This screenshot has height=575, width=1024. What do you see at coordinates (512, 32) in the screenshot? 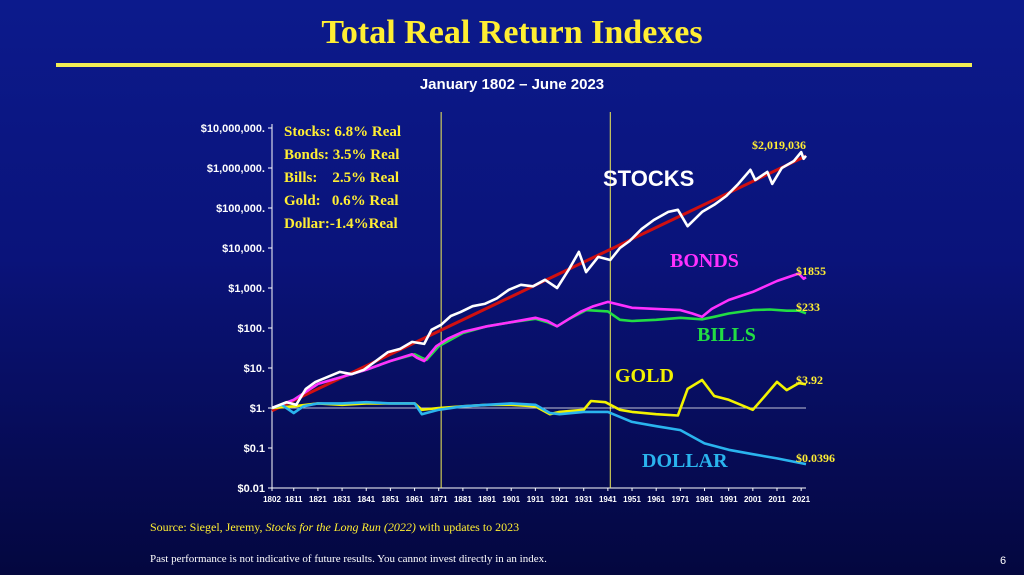
I see `slide-title: Total Real Return Indexes` at bounding box center [512, 32].